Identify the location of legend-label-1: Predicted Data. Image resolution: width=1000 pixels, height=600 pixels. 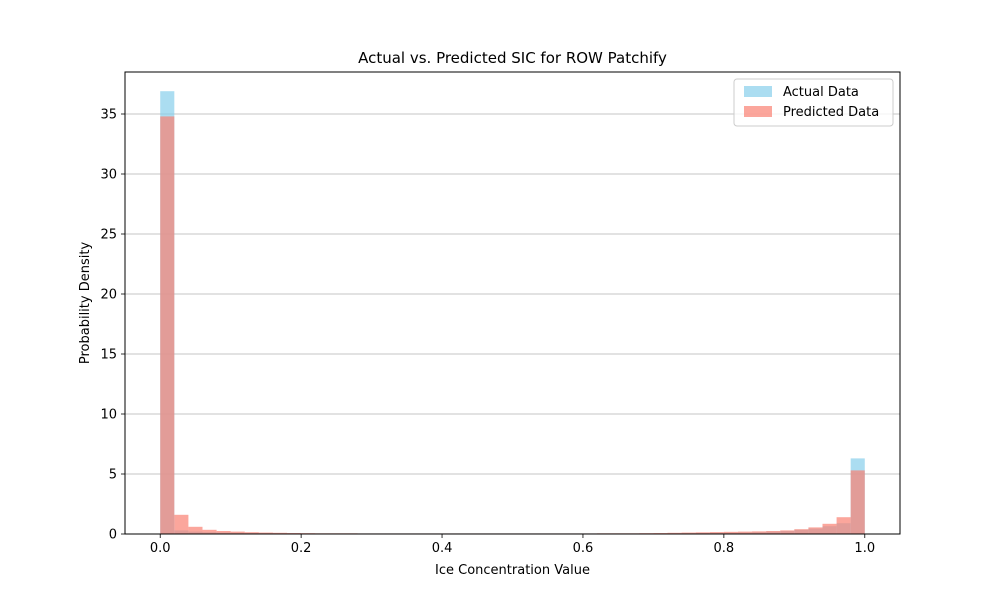
(831, 112).